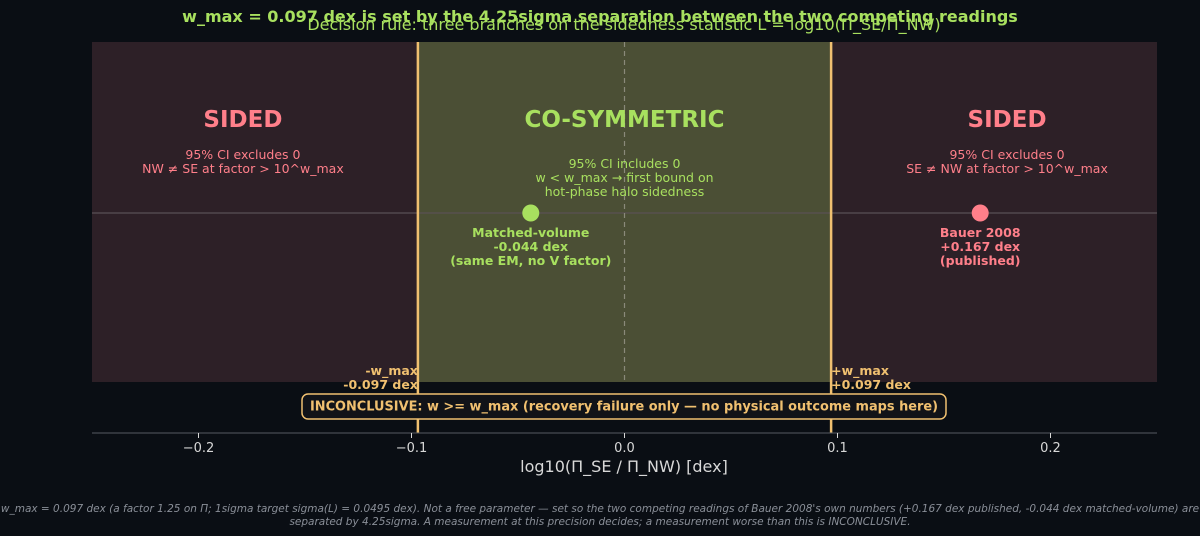 Image resolution: width=1200 pixels, height=536 pixels. What do you see at coordinates (531, 213) in the screenshot?
I see `matched-volume-point` at bounding box center [531, 213].